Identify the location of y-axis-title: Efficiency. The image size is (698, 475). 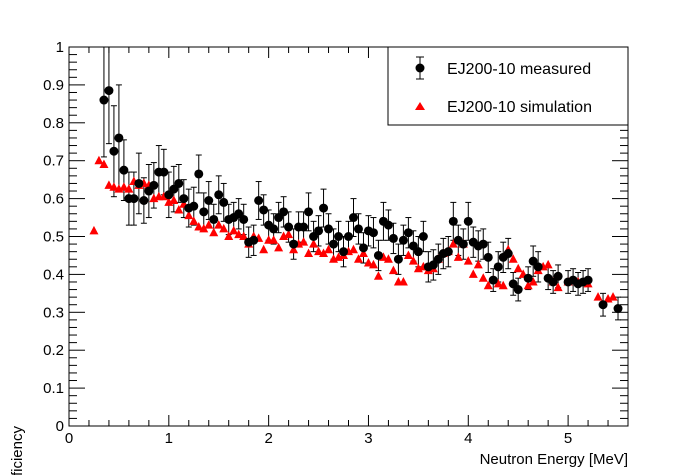
(17, 450).